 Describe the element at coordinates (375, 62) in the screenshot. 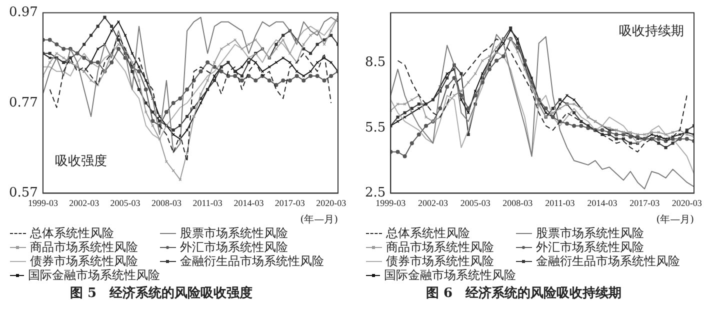

I see `y-tick-label: 8.5` at that location.